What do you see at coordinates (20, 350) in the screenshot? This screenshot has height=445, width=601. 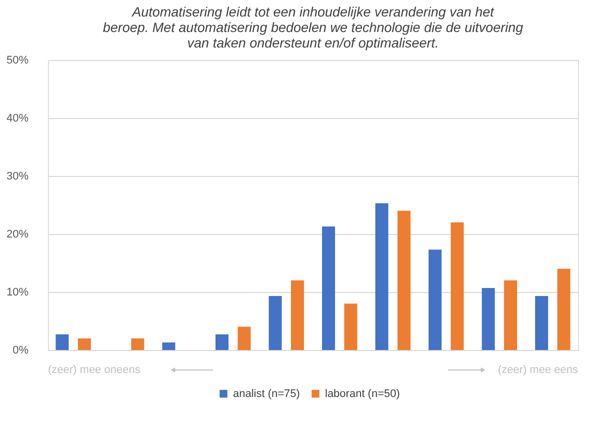 I see `y-tick-label: 0%` at bounding box center [20, 350].